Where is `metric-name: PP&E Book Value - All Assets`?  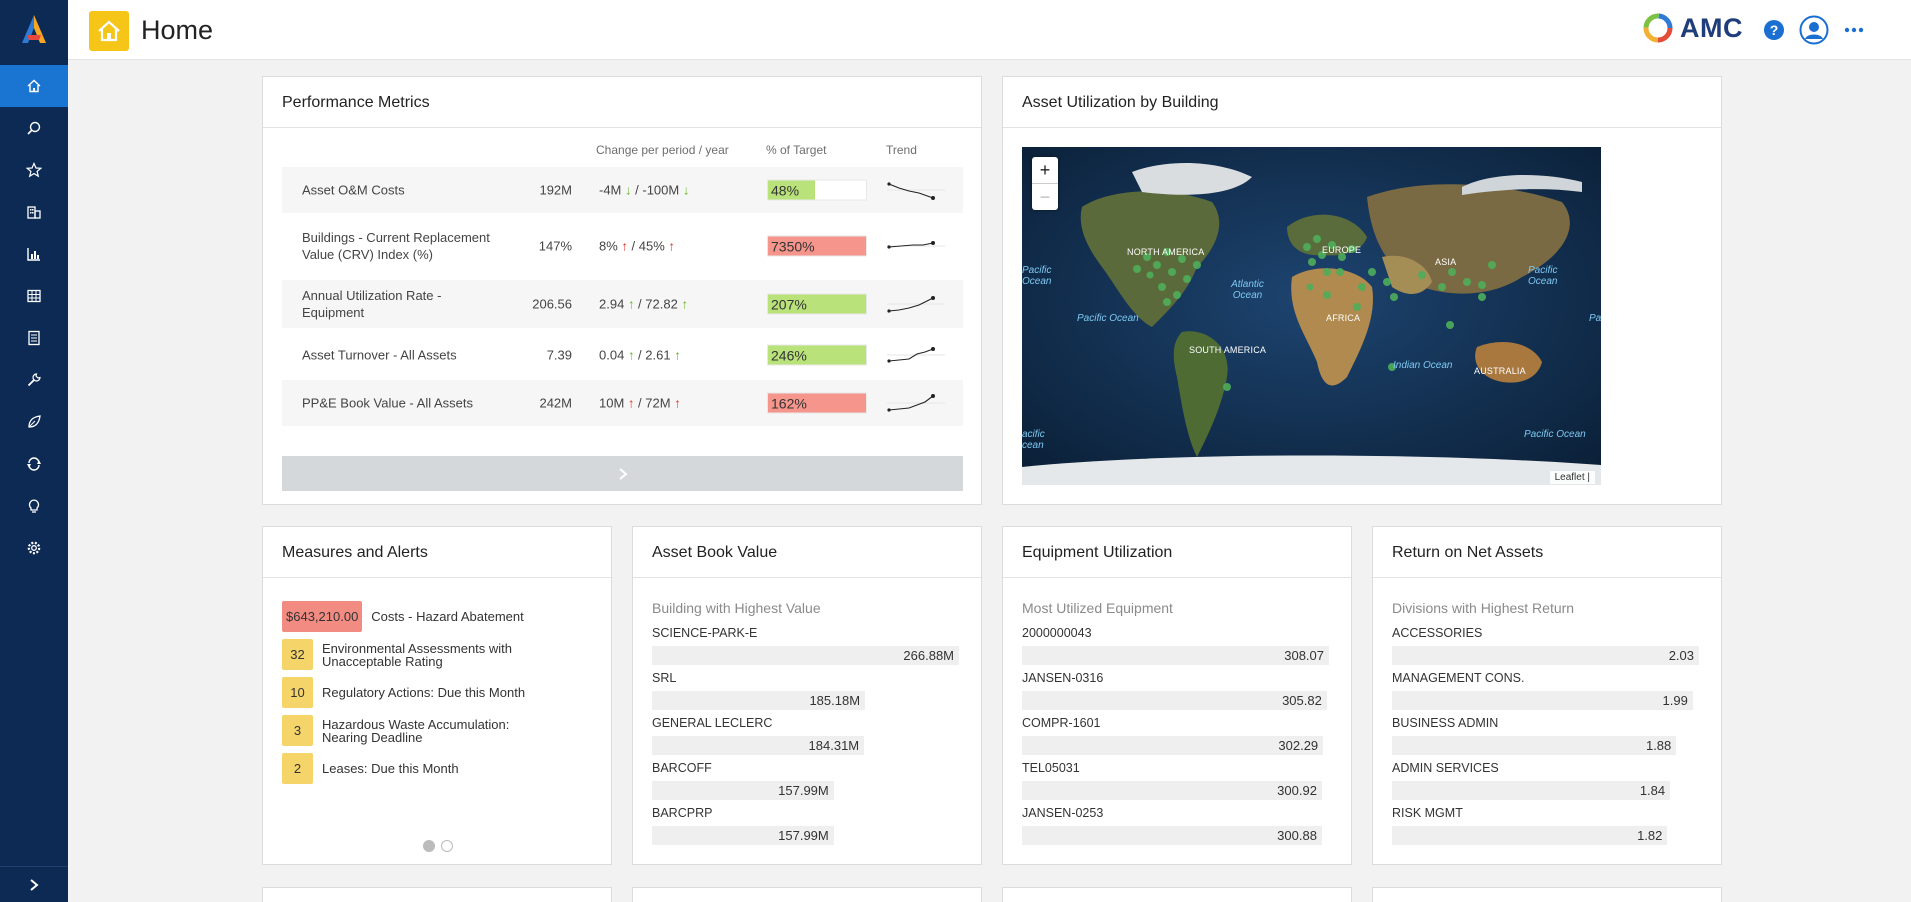
metric-name: PP&E Book Value - All Assets is located at coordinates (388, 403).